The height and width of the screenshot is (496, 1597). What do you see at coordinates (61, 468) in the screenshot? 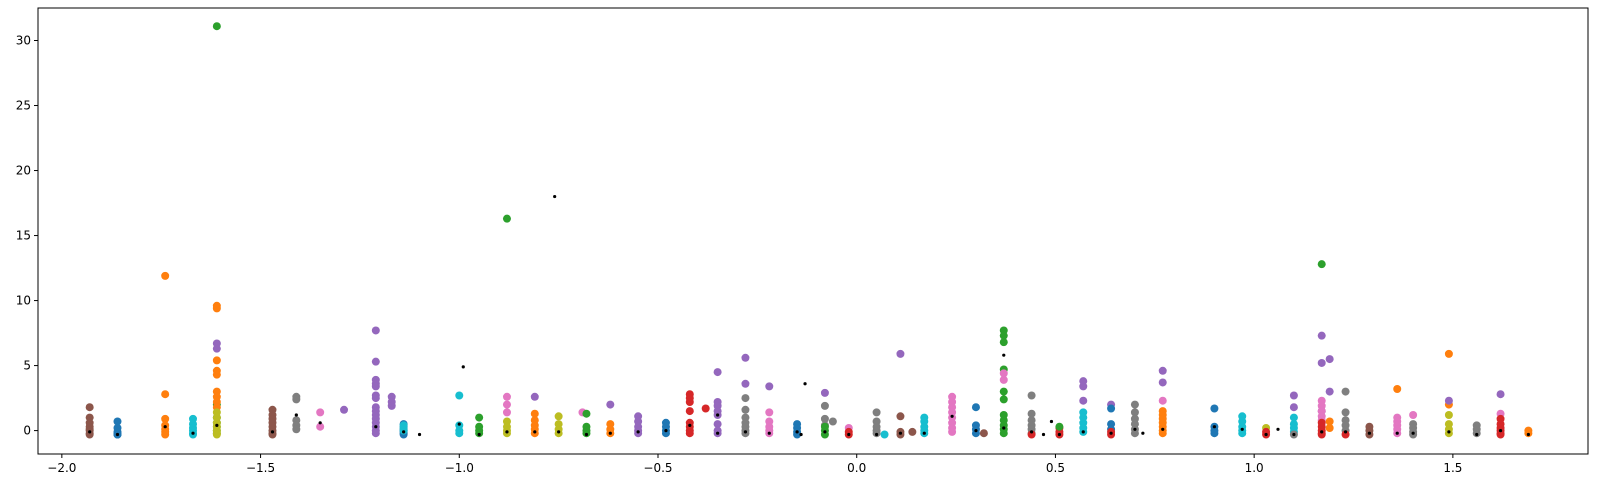
I see `x-tick-label: −2.0` at bounding box center [61, 468].